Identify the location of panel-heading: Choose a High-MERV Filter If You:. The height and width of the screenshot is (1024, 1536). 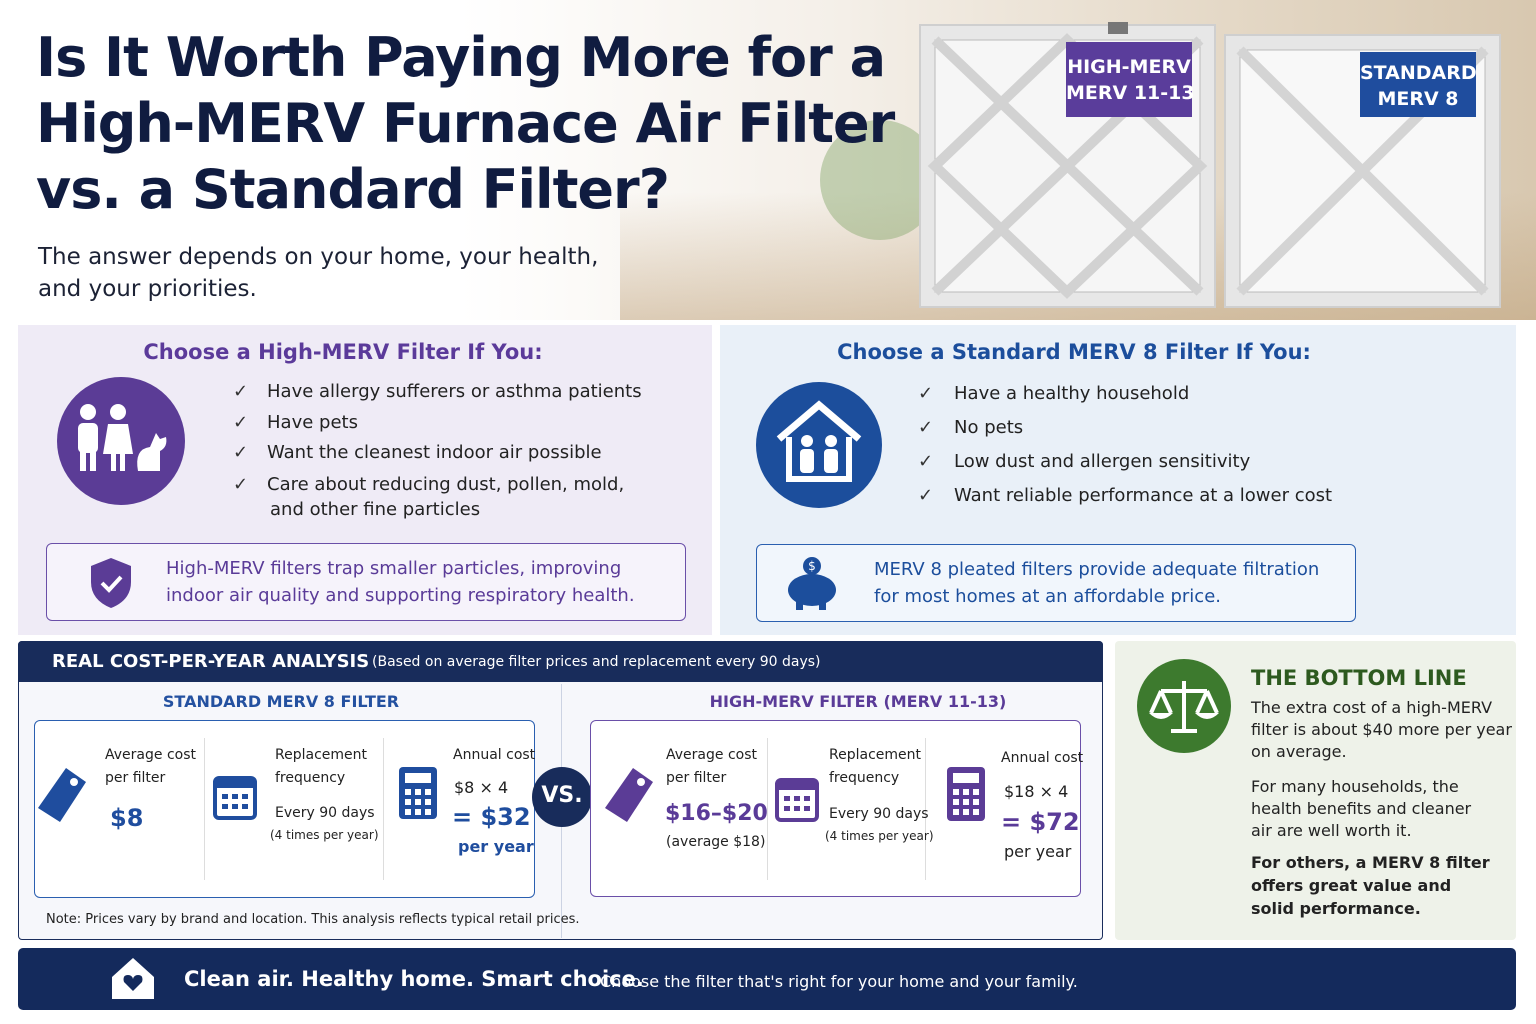
(343, 352).